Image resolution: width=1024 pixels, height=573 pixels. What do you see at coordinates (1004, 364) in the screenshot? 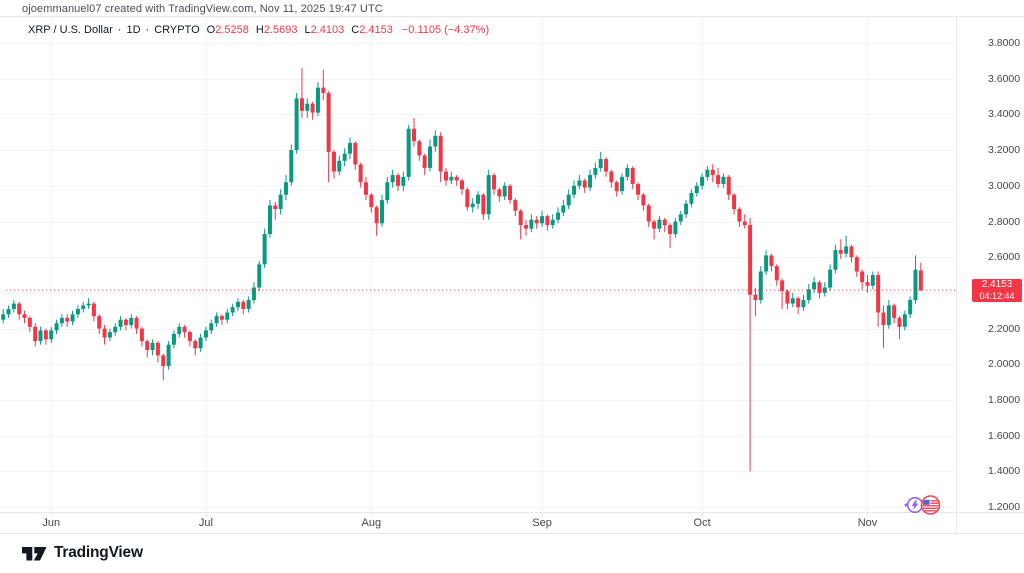
I see `price-axis-label: 2.0000` at bounding box center [1004, 364].